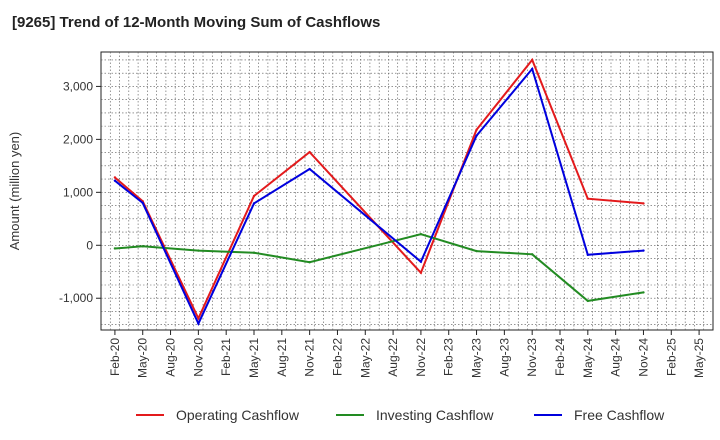  Describe the element at coordinates (532, 357) in the screenshot. I see `x-tick-label: Nov-23` at that location.